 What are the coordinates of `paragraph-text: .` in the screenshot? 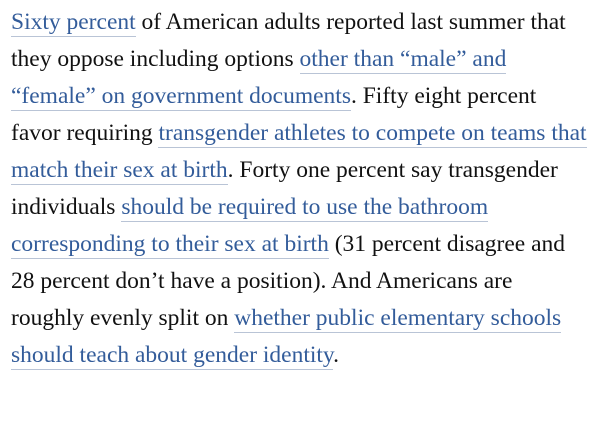 It's located at (336, 355).